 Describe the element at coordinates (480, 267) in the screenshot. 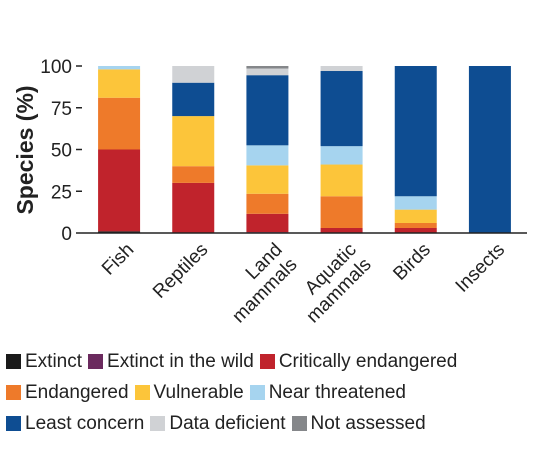

I see `x-tick-label: Insects` at that location.